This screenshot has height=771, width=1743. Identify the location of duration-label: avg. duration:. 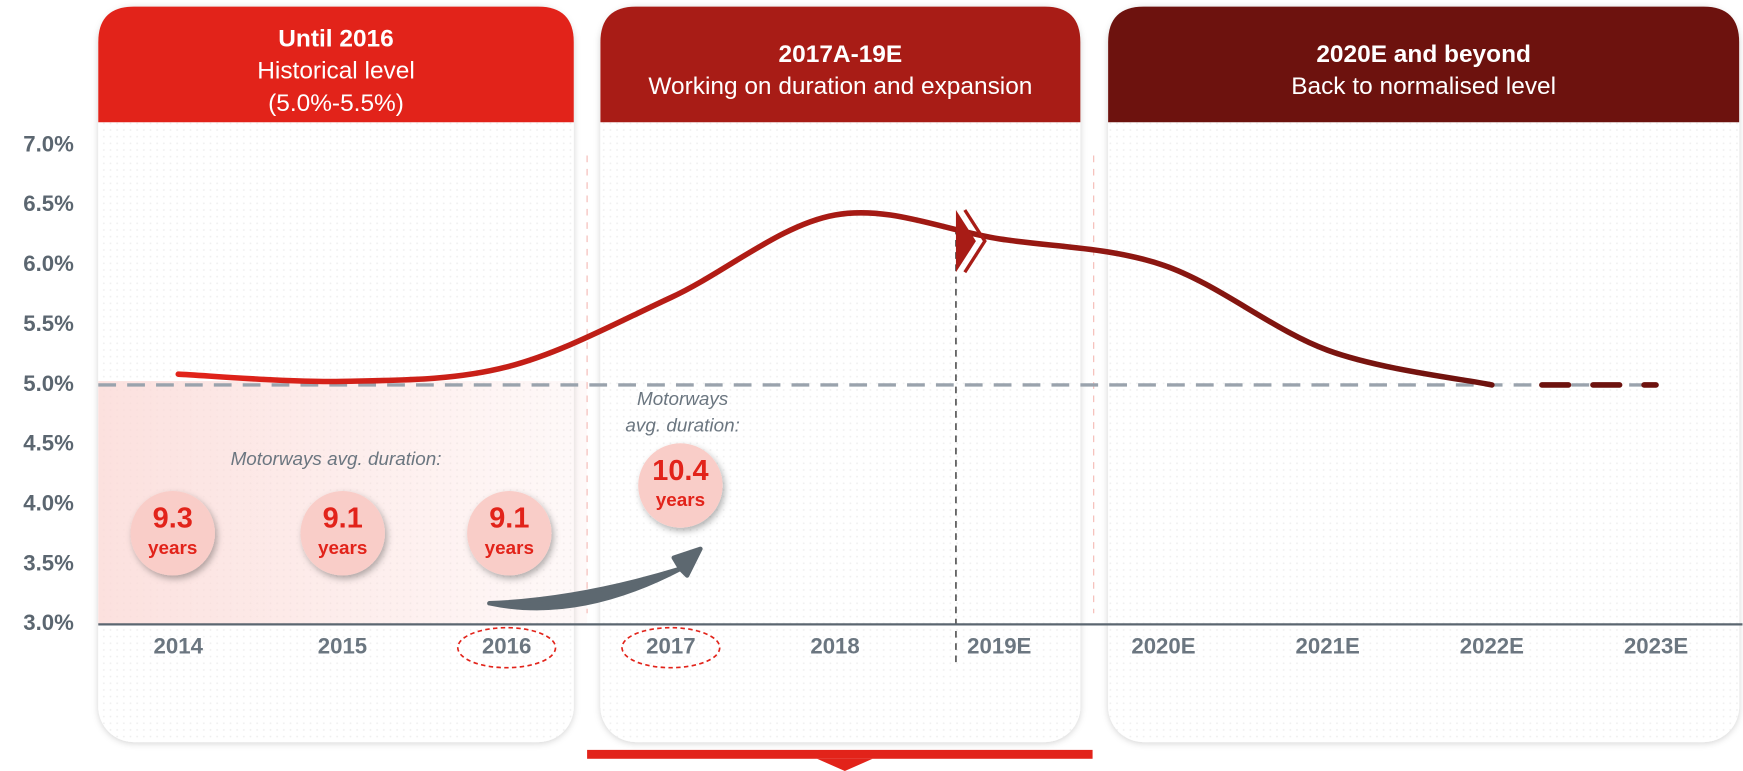
(682, 426).